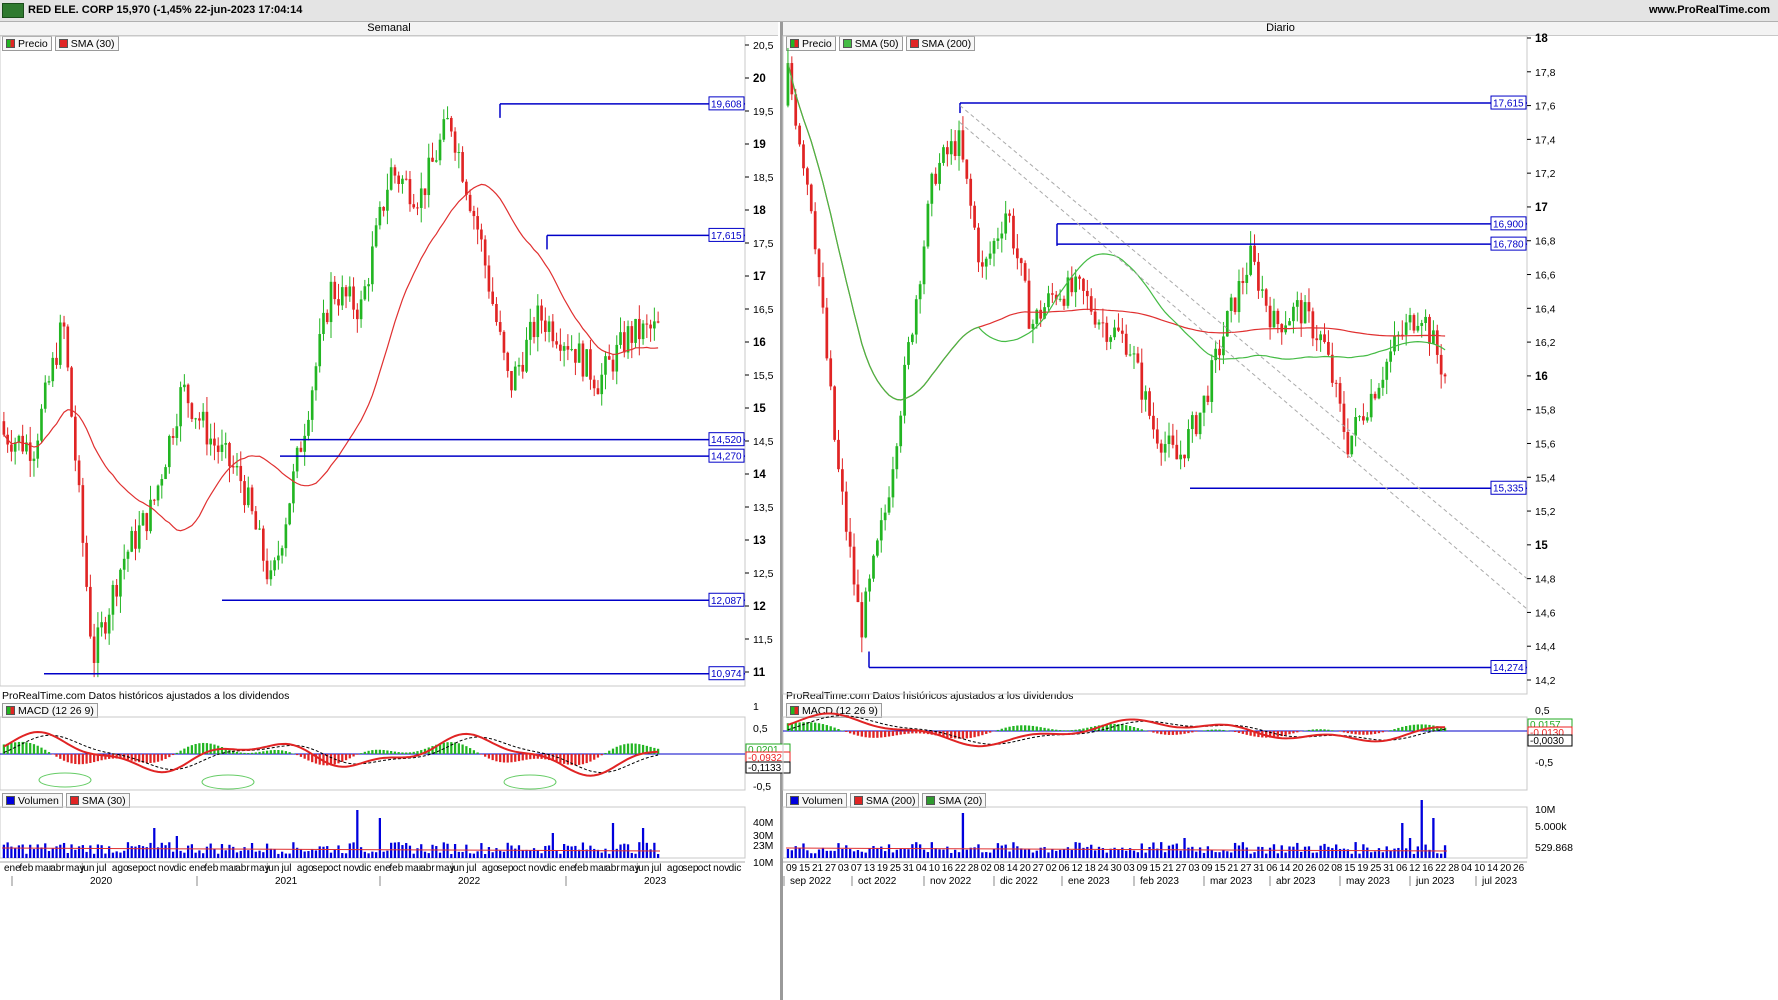  What do you see at coordinates (1709, 10) in the screenshot?
I see `site-link: www.ProRealTime.com` at bounding box center [1709, 10].